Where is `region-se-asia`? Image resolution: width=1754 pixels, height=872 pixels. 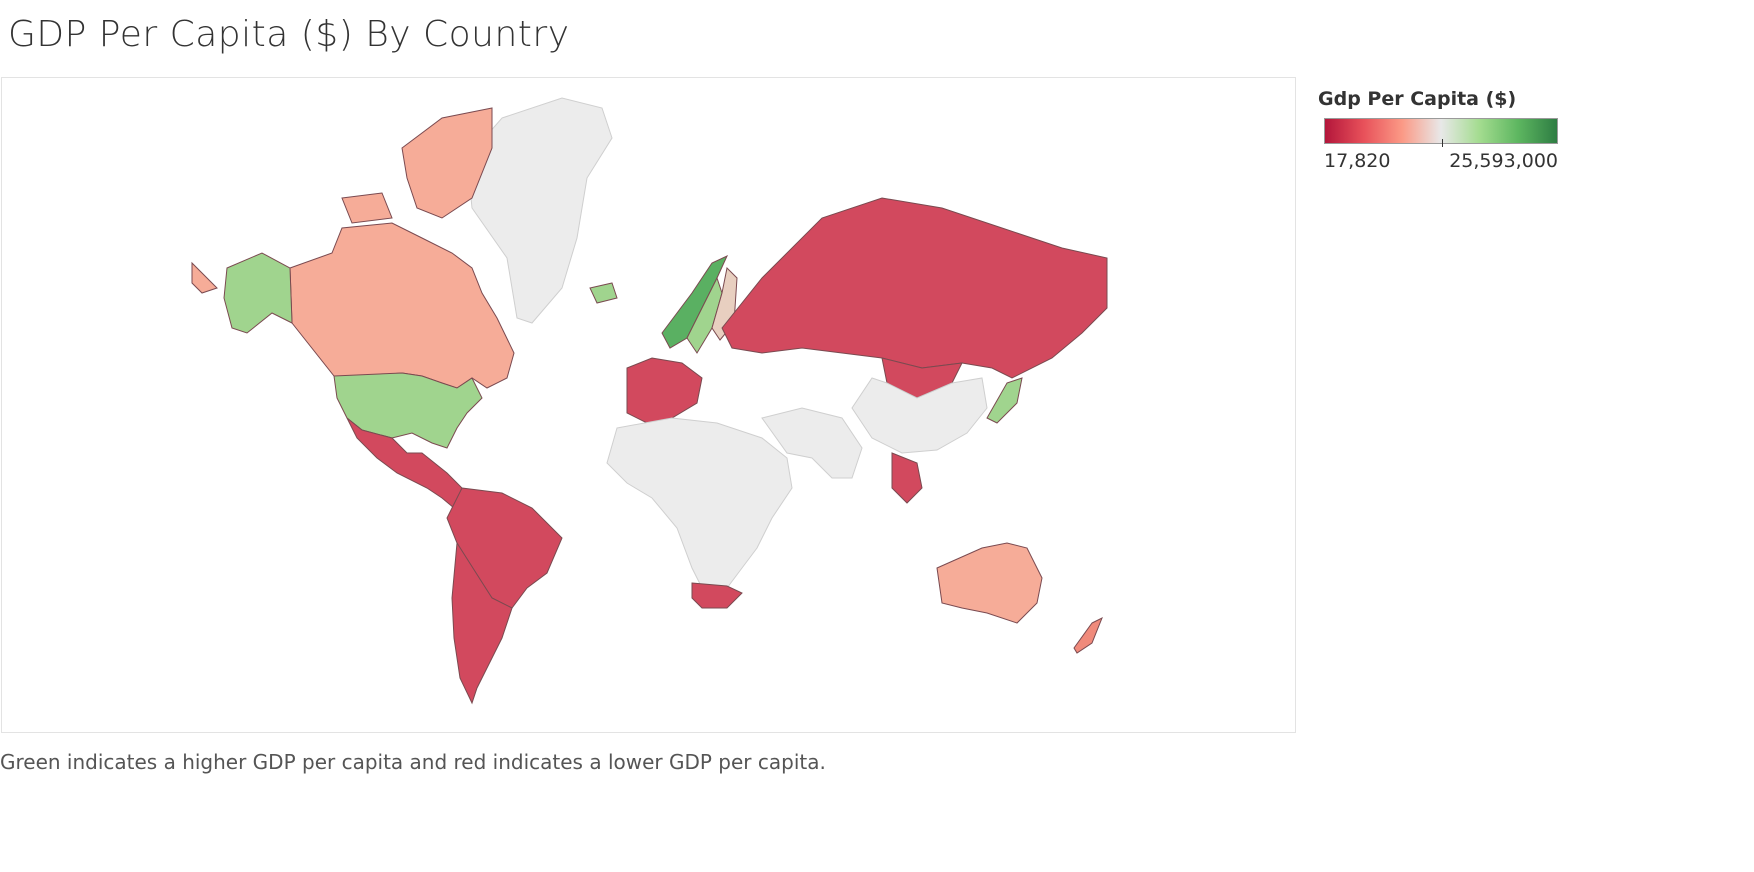
region-se-asia is located at coordinates (907, 478).